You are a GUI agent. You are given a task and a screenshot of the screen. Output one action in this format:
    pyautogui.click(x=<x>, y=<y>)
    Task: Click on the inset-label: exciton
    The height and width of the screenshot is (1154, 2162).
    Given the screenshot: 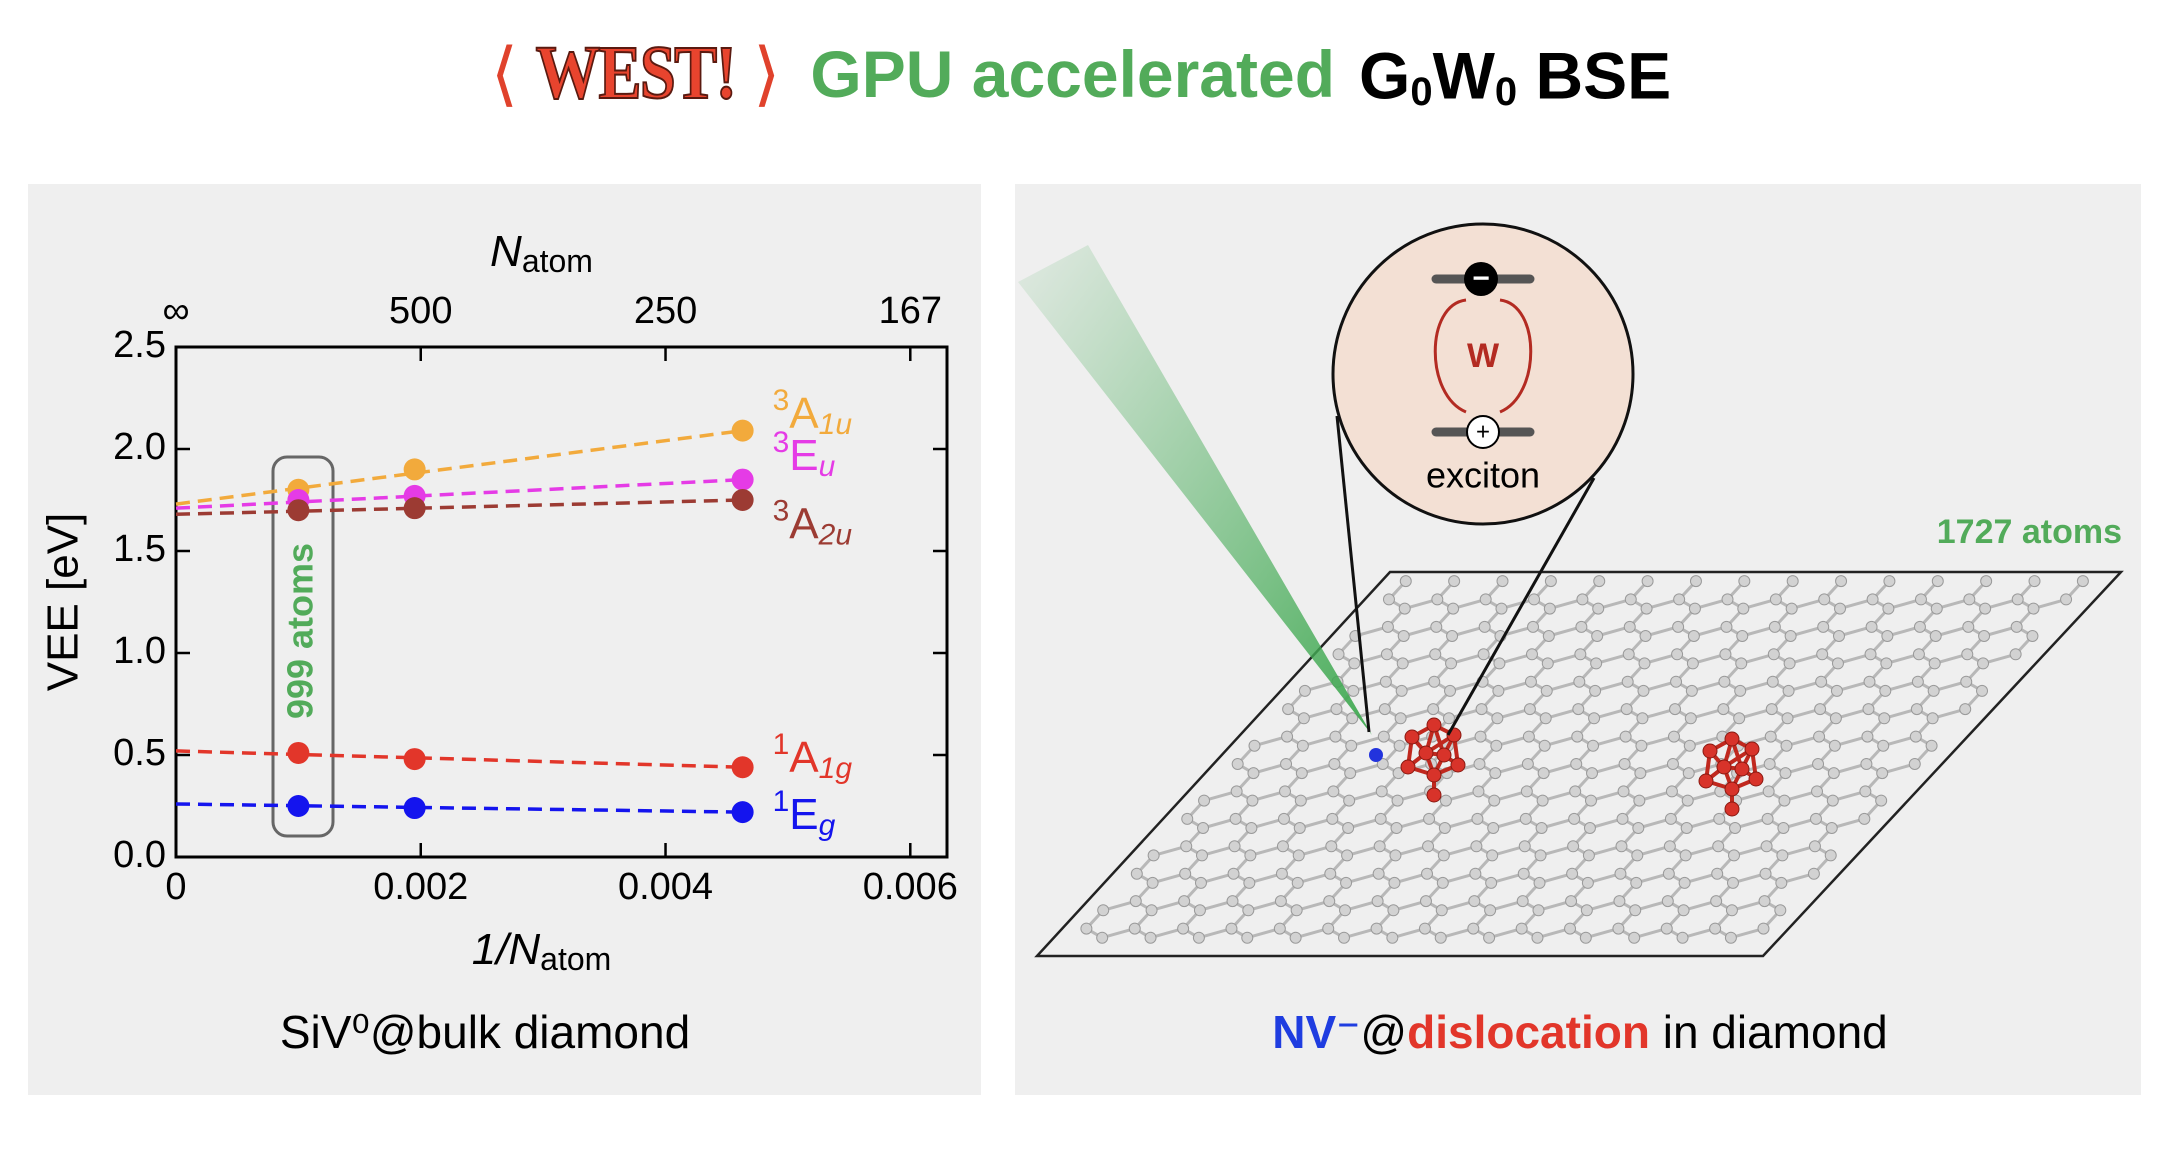 What is the action you would take?
    pyautogui.click(x=1483, y=475)
    